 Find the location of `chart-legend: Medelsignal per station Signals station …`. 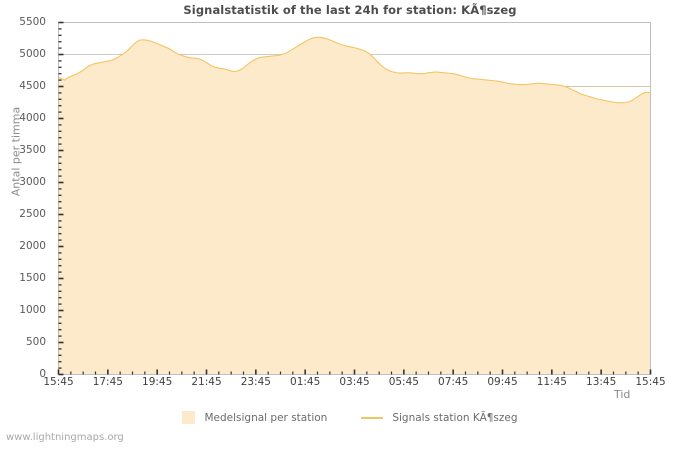

chart-legend: Medelsignal per station Signals station … is located at coordinates (350, 417).